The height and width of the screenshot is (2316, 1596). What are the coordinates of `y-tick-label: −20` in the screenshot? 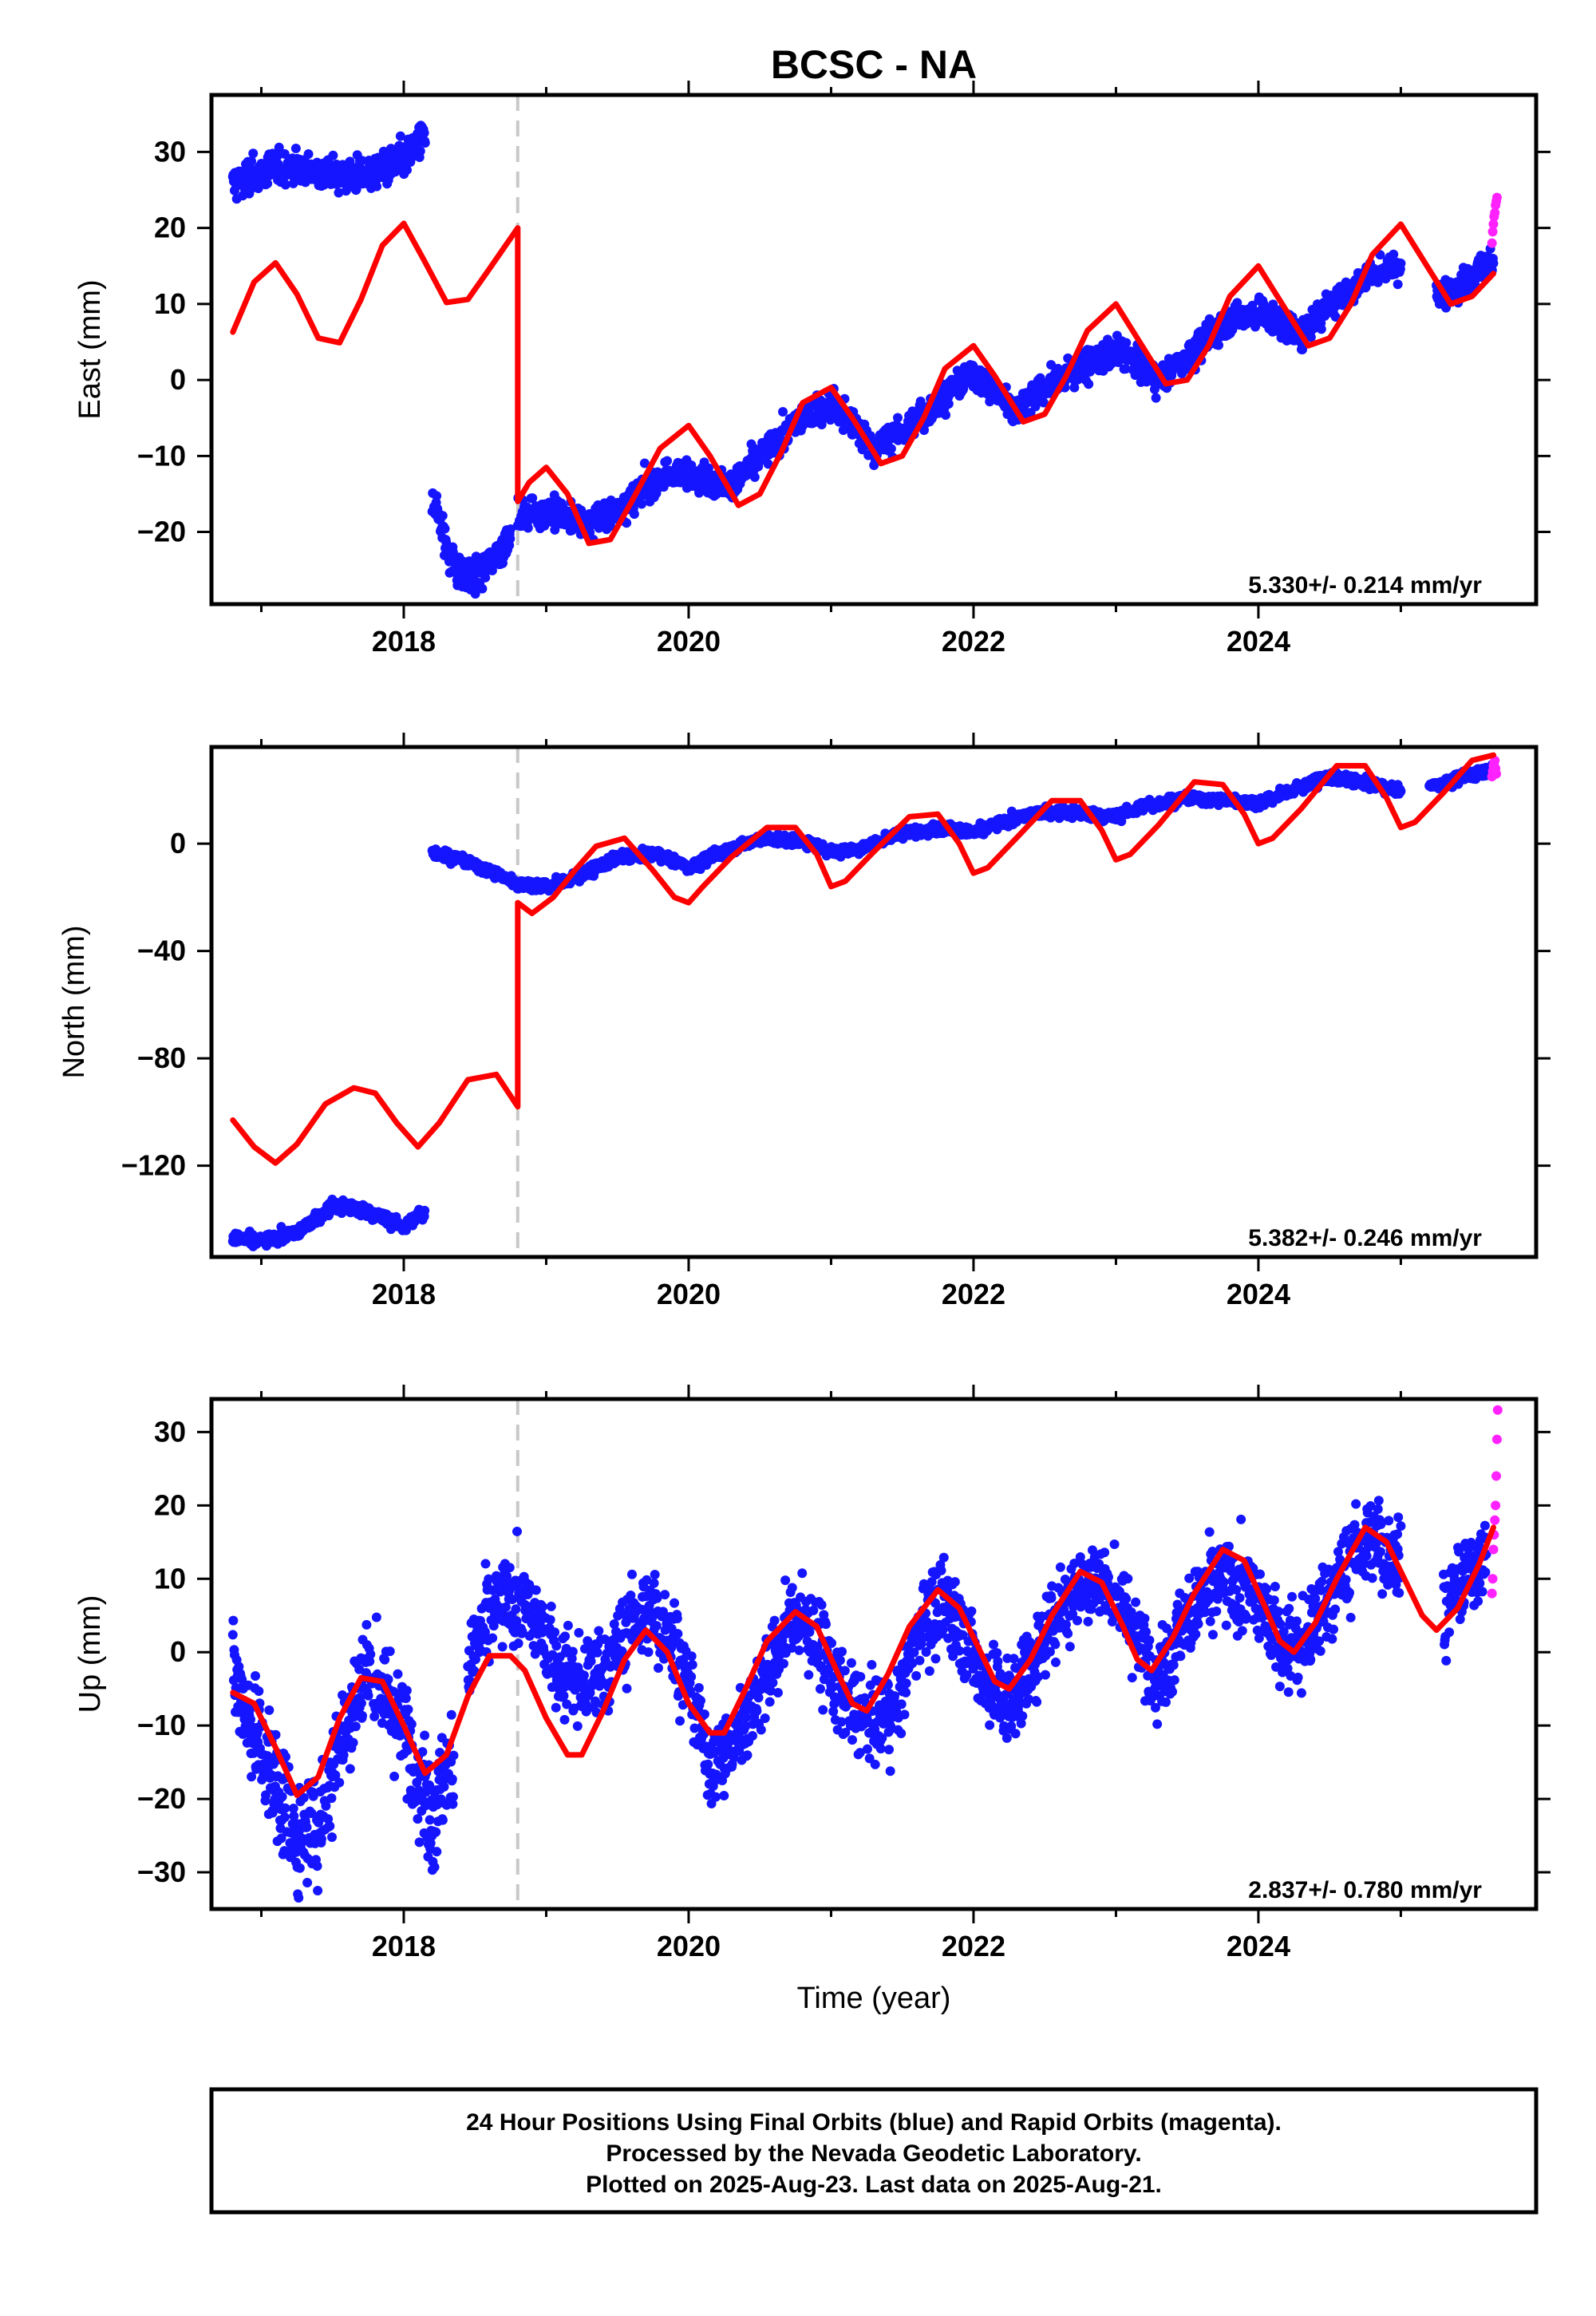 It's located at (161, 532).